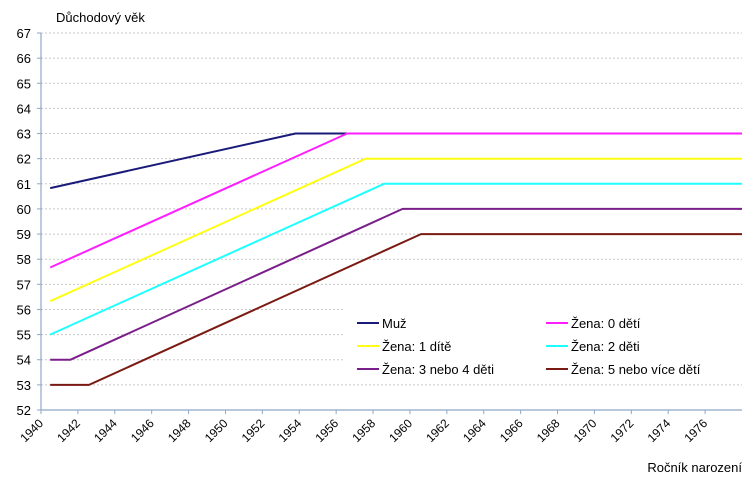  Describe the element at coordinates (24, 33) in the screenshot. I see `y-tick-label: 67` at that location.